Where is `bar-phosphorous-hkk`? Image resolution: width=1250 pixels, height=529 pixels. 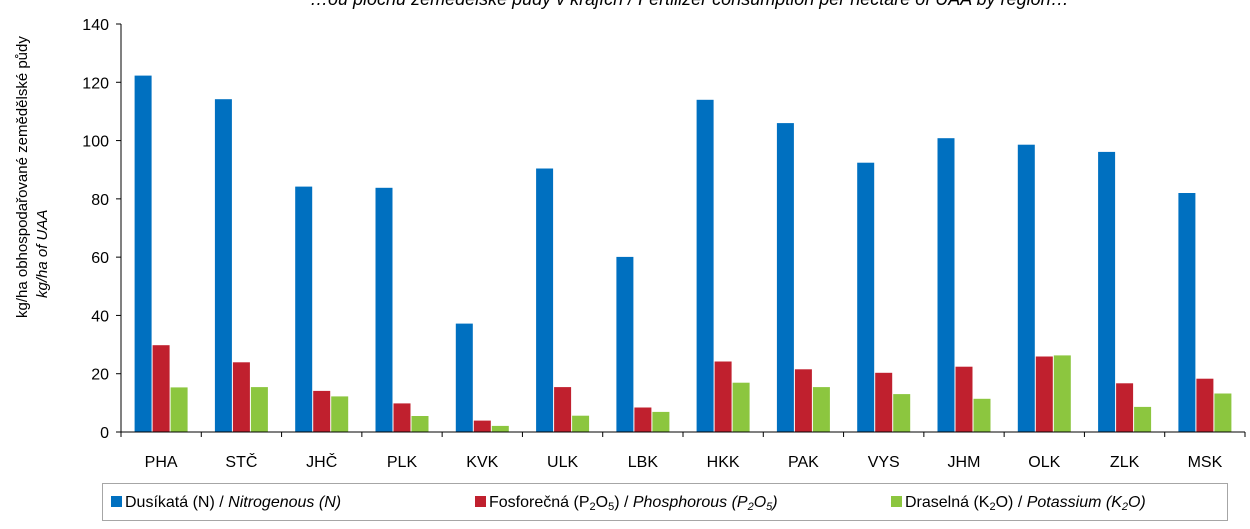
bar-phosphorous-hkk is located at coordinates (723, 396).